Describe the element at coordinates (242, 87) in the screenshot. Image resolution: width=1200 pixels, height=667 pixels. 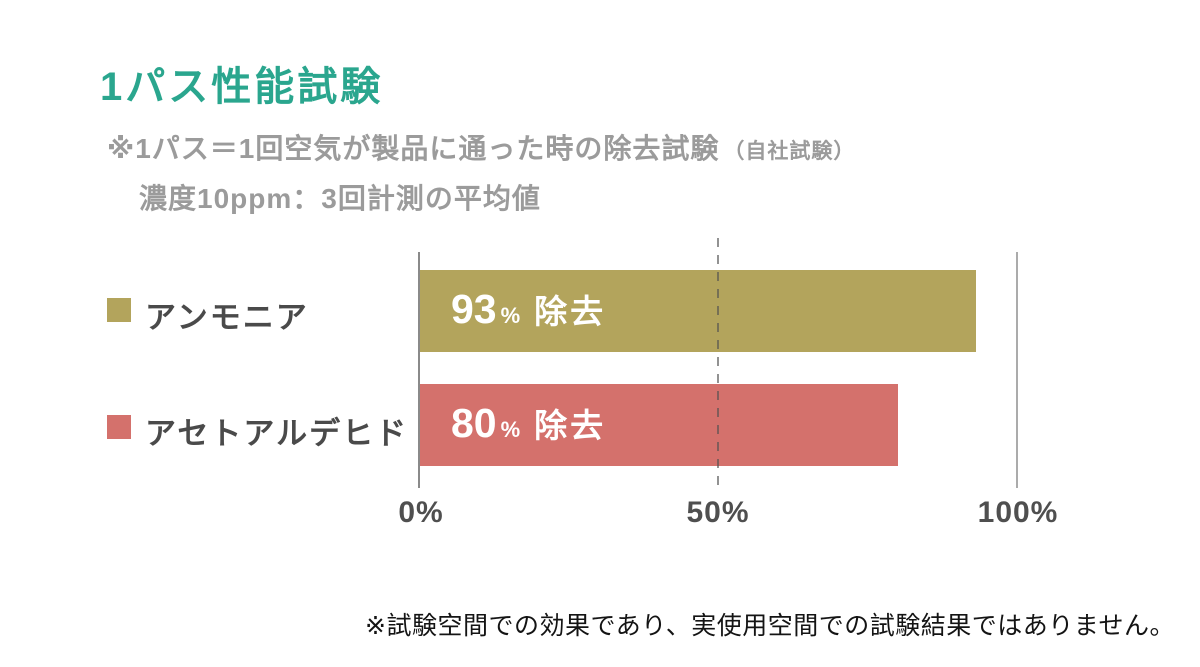
I see `page-title: 1パス性能試験` at that location.